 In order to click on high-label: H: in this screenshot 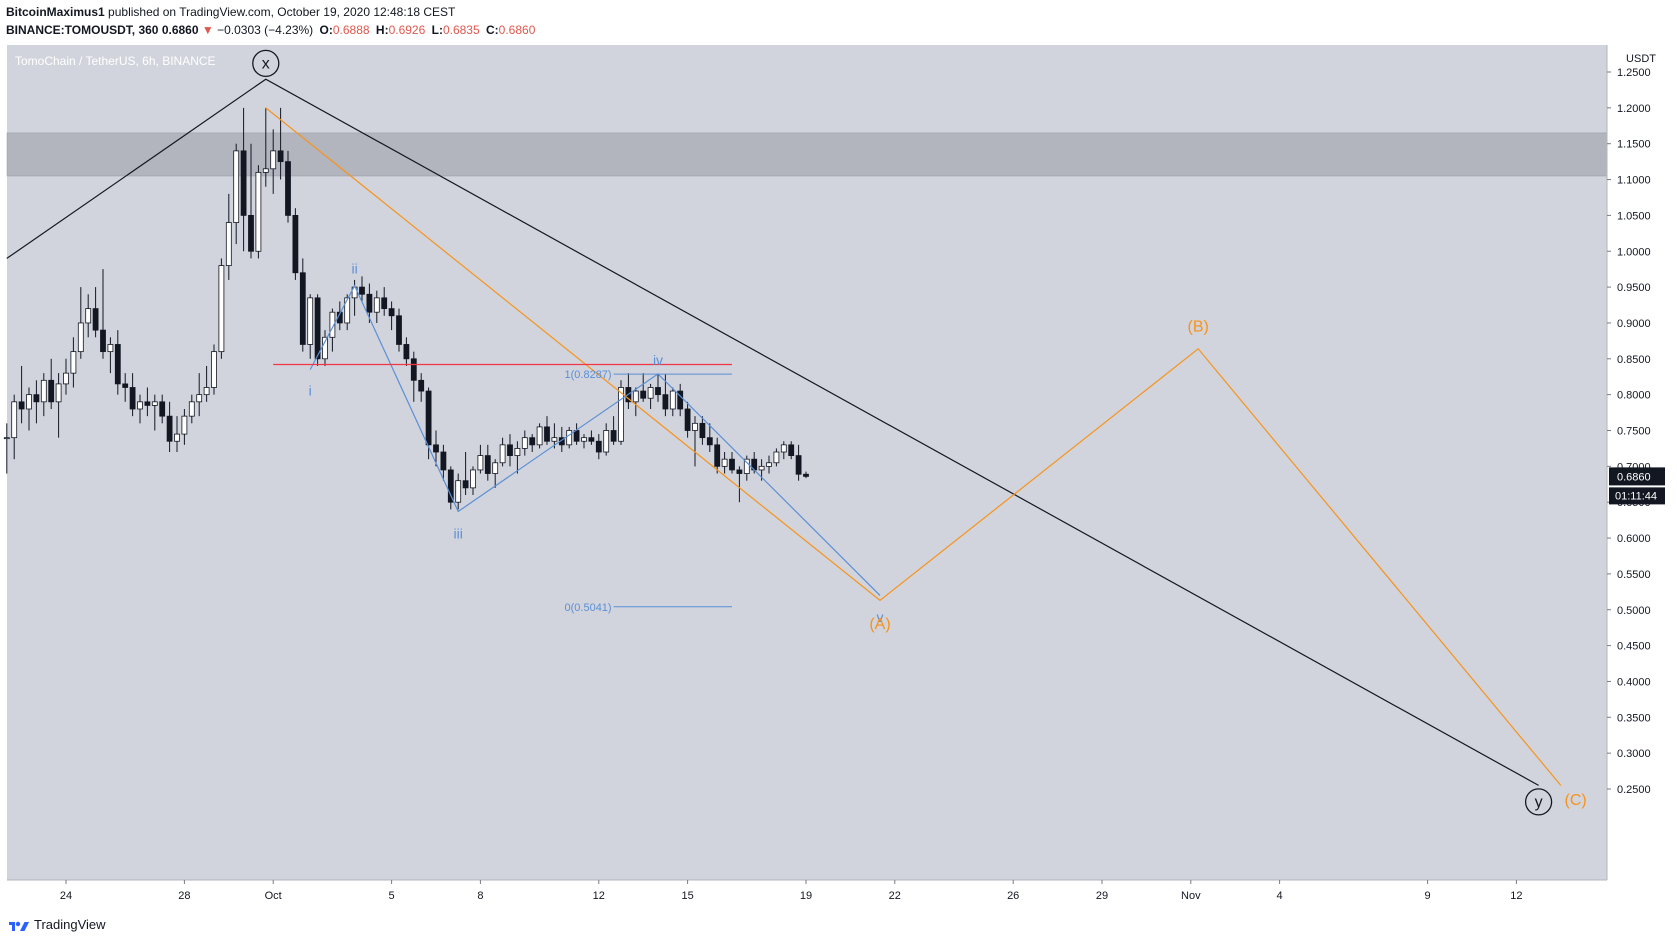, I will do `click(382, 30)`.